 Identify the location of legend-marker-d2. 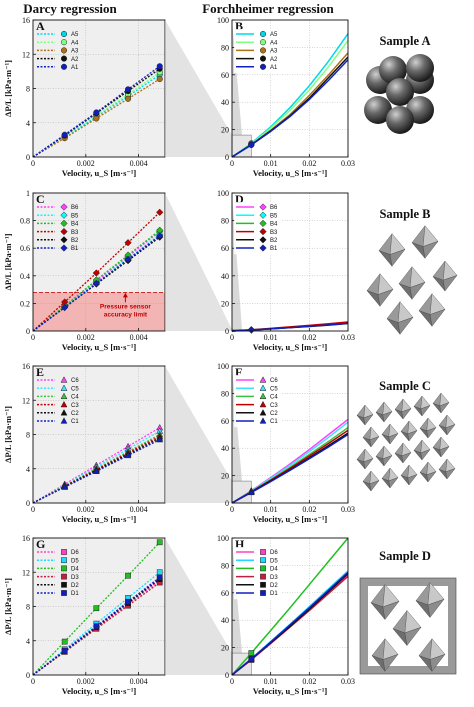
(64, 584).